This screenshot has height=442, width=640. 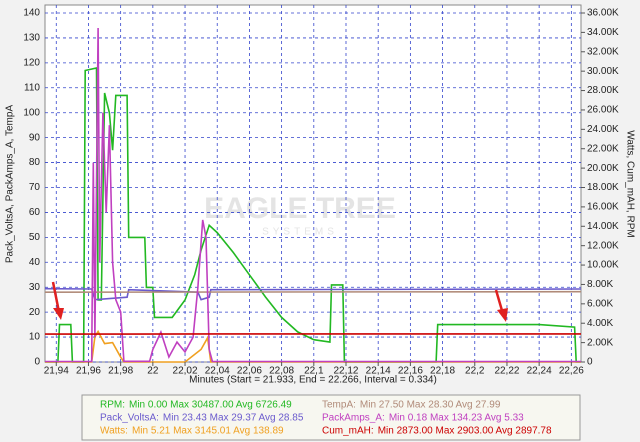 I want to click on y2-tick-label: 26.00K, so click(x=603, y=110).